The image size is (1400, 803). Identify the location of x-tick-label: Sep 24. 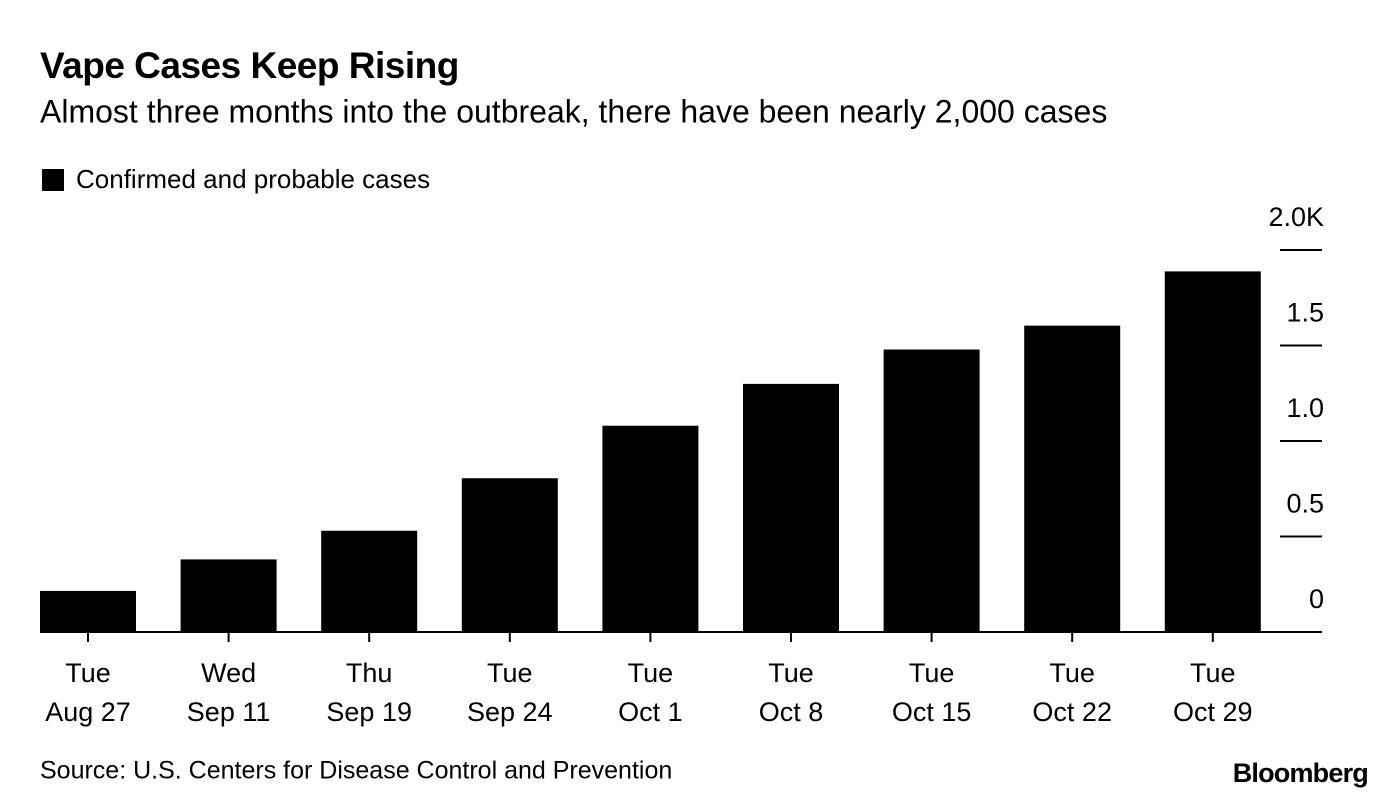
(510, 712).